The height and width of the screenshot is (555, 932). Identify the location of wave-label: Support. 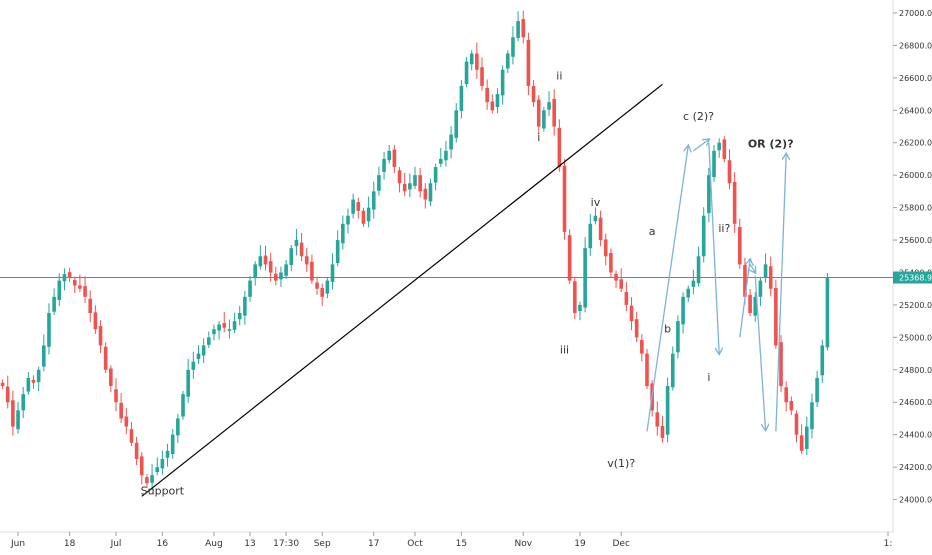
(163, 491).